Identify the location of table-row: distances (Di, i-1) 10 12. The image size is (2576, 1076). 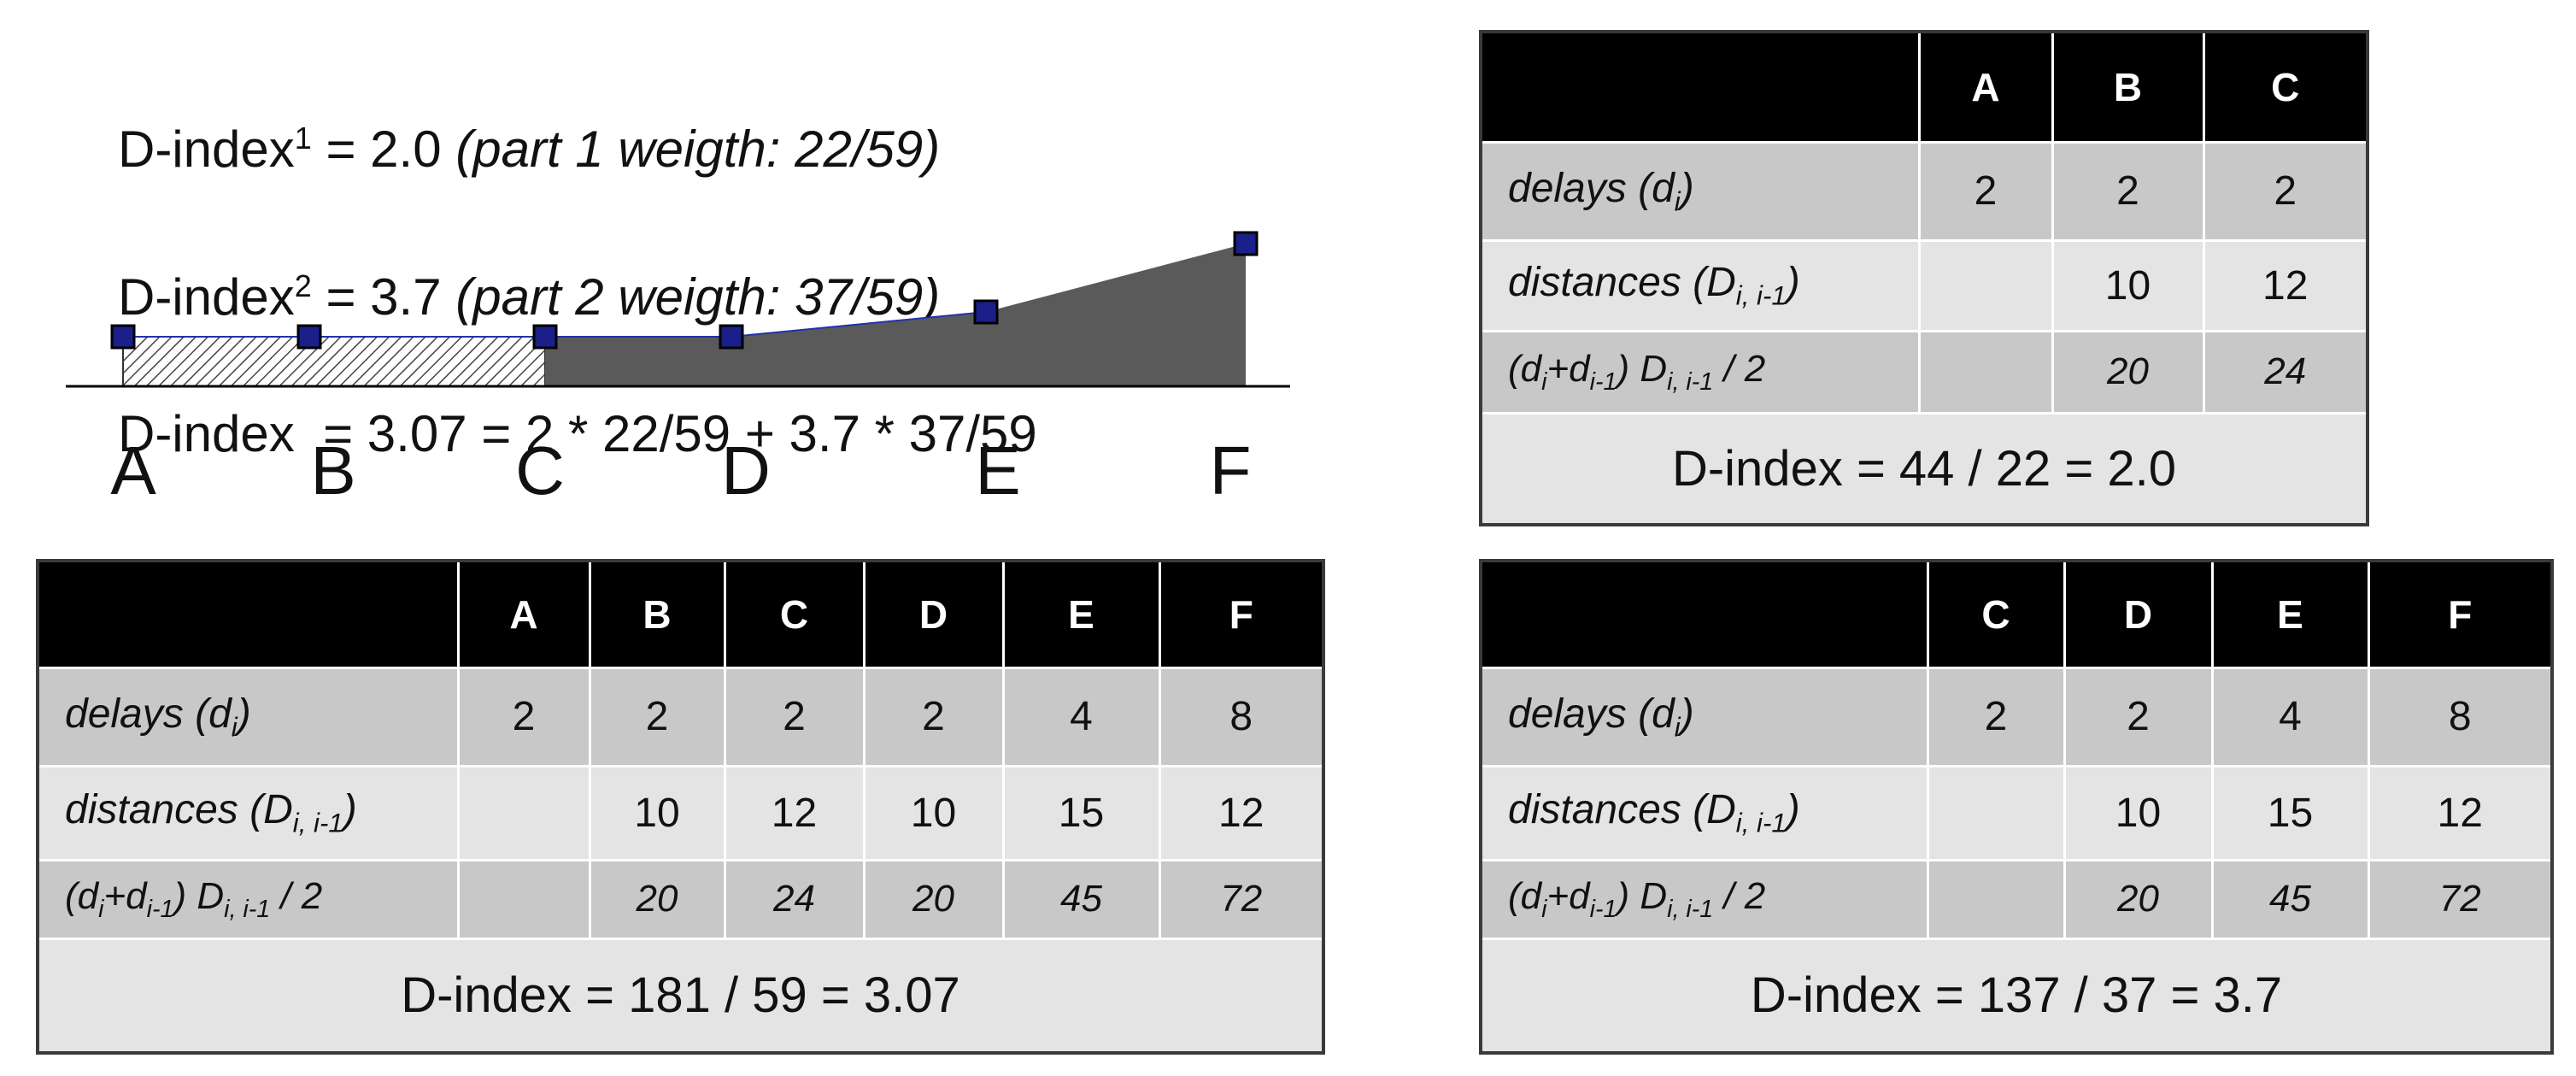
(1924, 284).